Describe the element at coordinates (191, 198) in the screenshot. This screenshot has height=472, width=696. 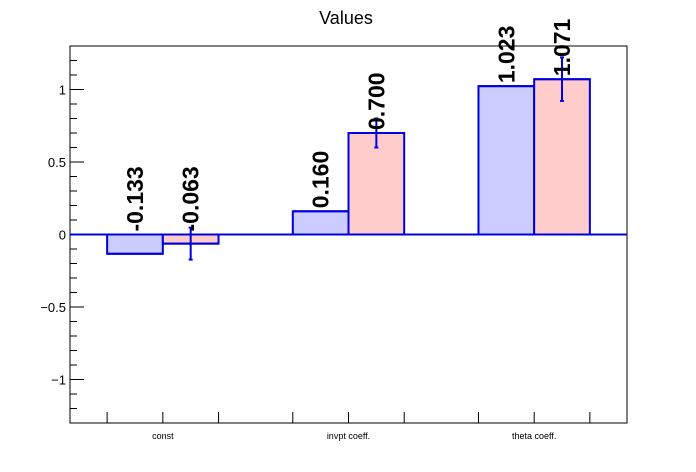
I see `value-label: -0.063` at that location.